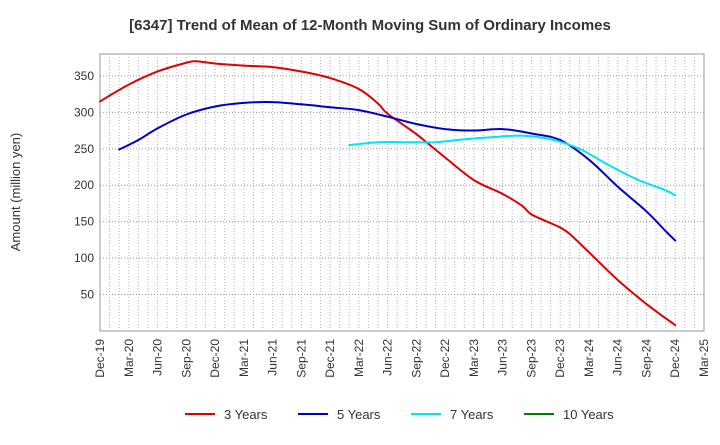 The height and width of the screenshot is (445, 720). I want to click on x-tick-label: Mar-23, so click(474, 358).